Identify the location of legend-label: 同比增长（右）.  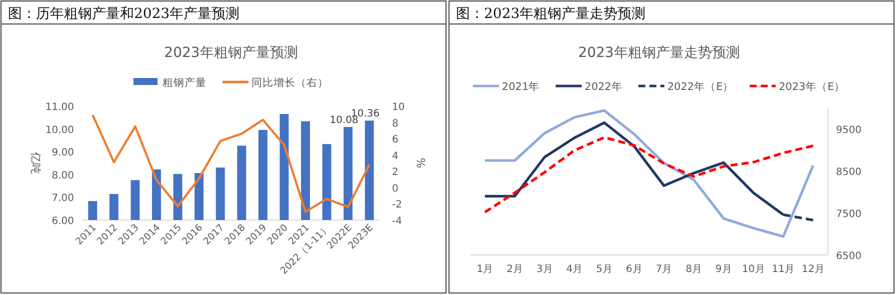
(290, 82).